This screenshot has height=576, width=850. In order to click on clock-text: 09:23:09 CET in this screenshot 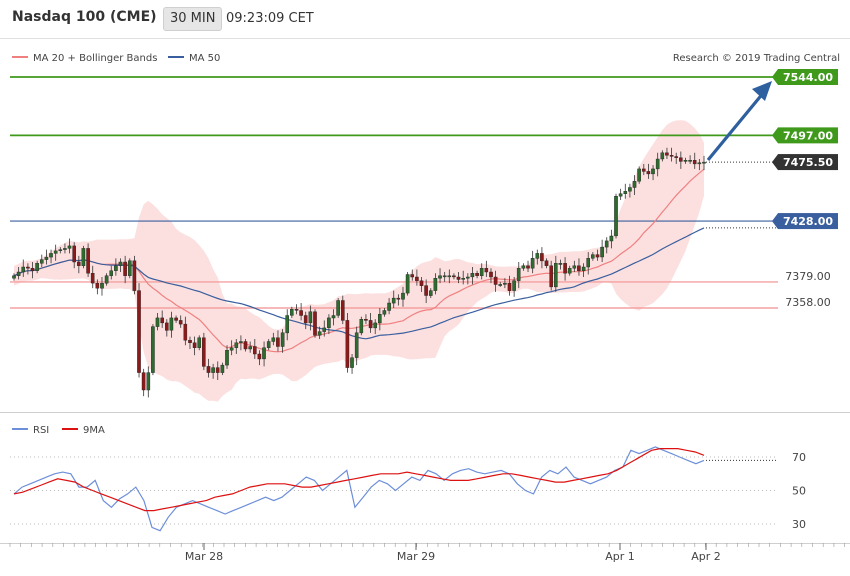, I will do `click(270, 18)`.